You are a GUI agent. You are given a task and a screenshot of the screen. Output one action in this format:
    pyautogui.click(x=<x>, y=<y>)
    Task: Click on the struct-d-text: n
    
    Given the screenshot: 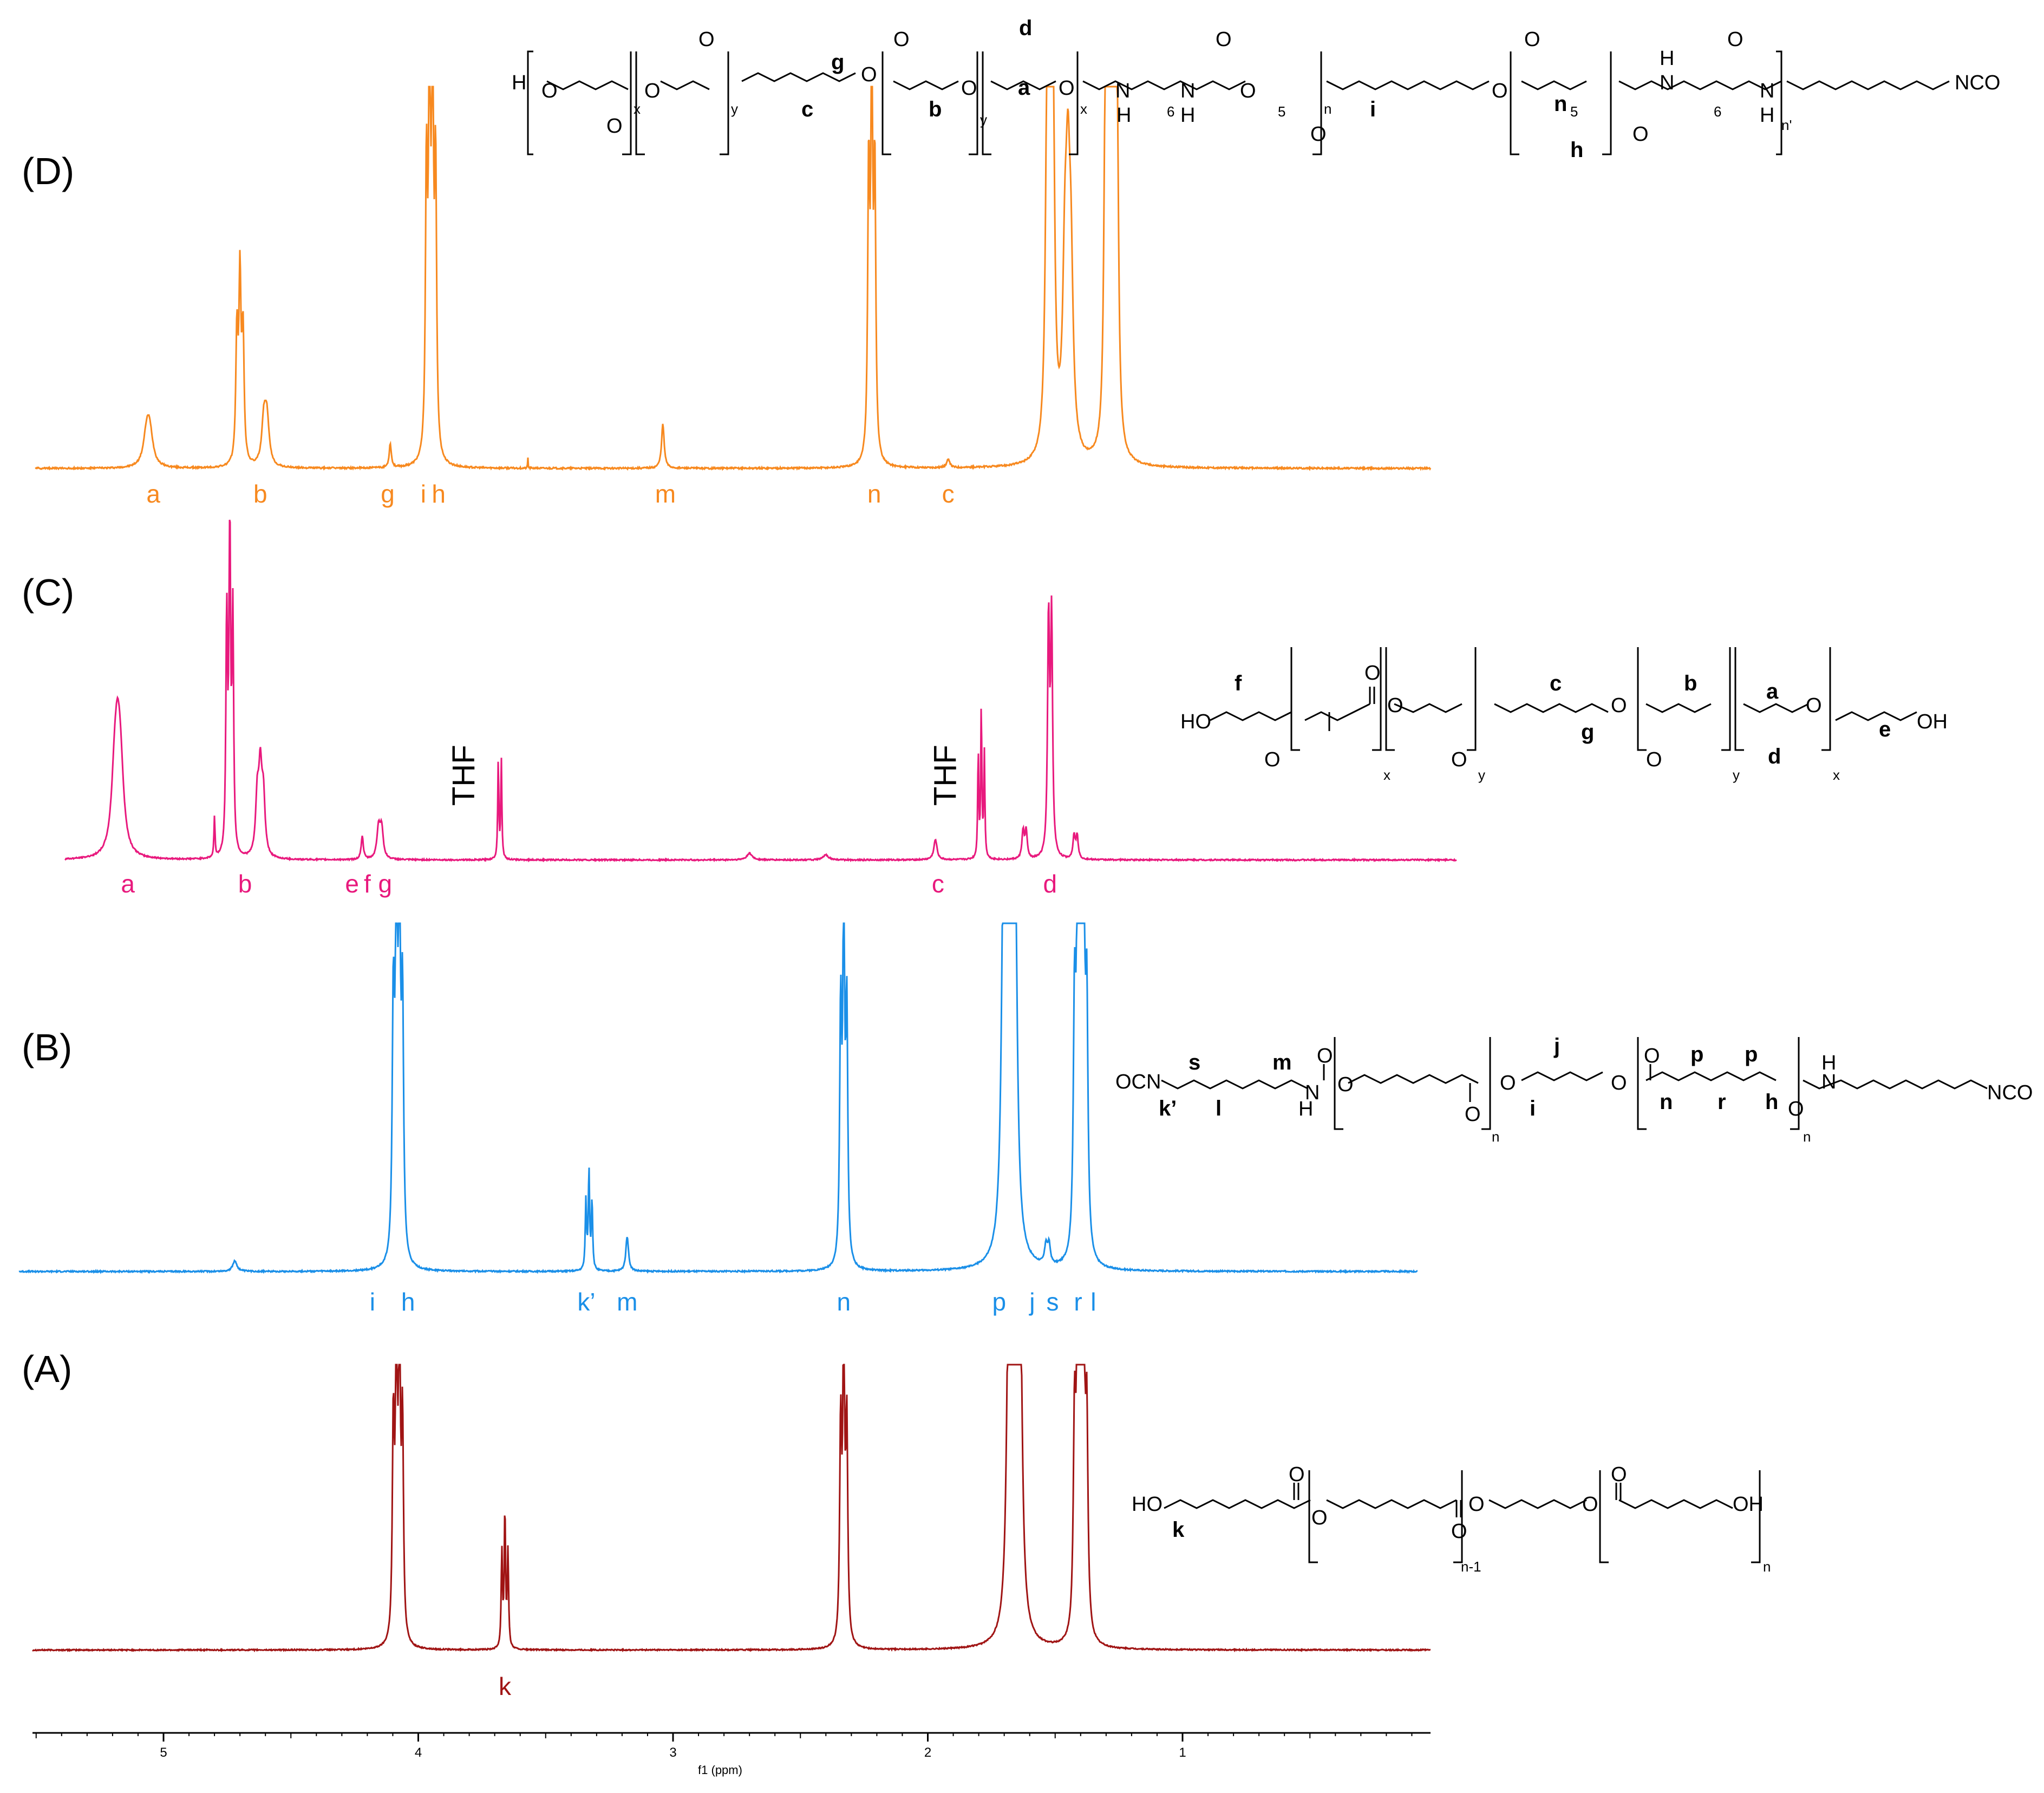 What is the action you would take?
    pyautogui.click(x=1560, y=104)
    